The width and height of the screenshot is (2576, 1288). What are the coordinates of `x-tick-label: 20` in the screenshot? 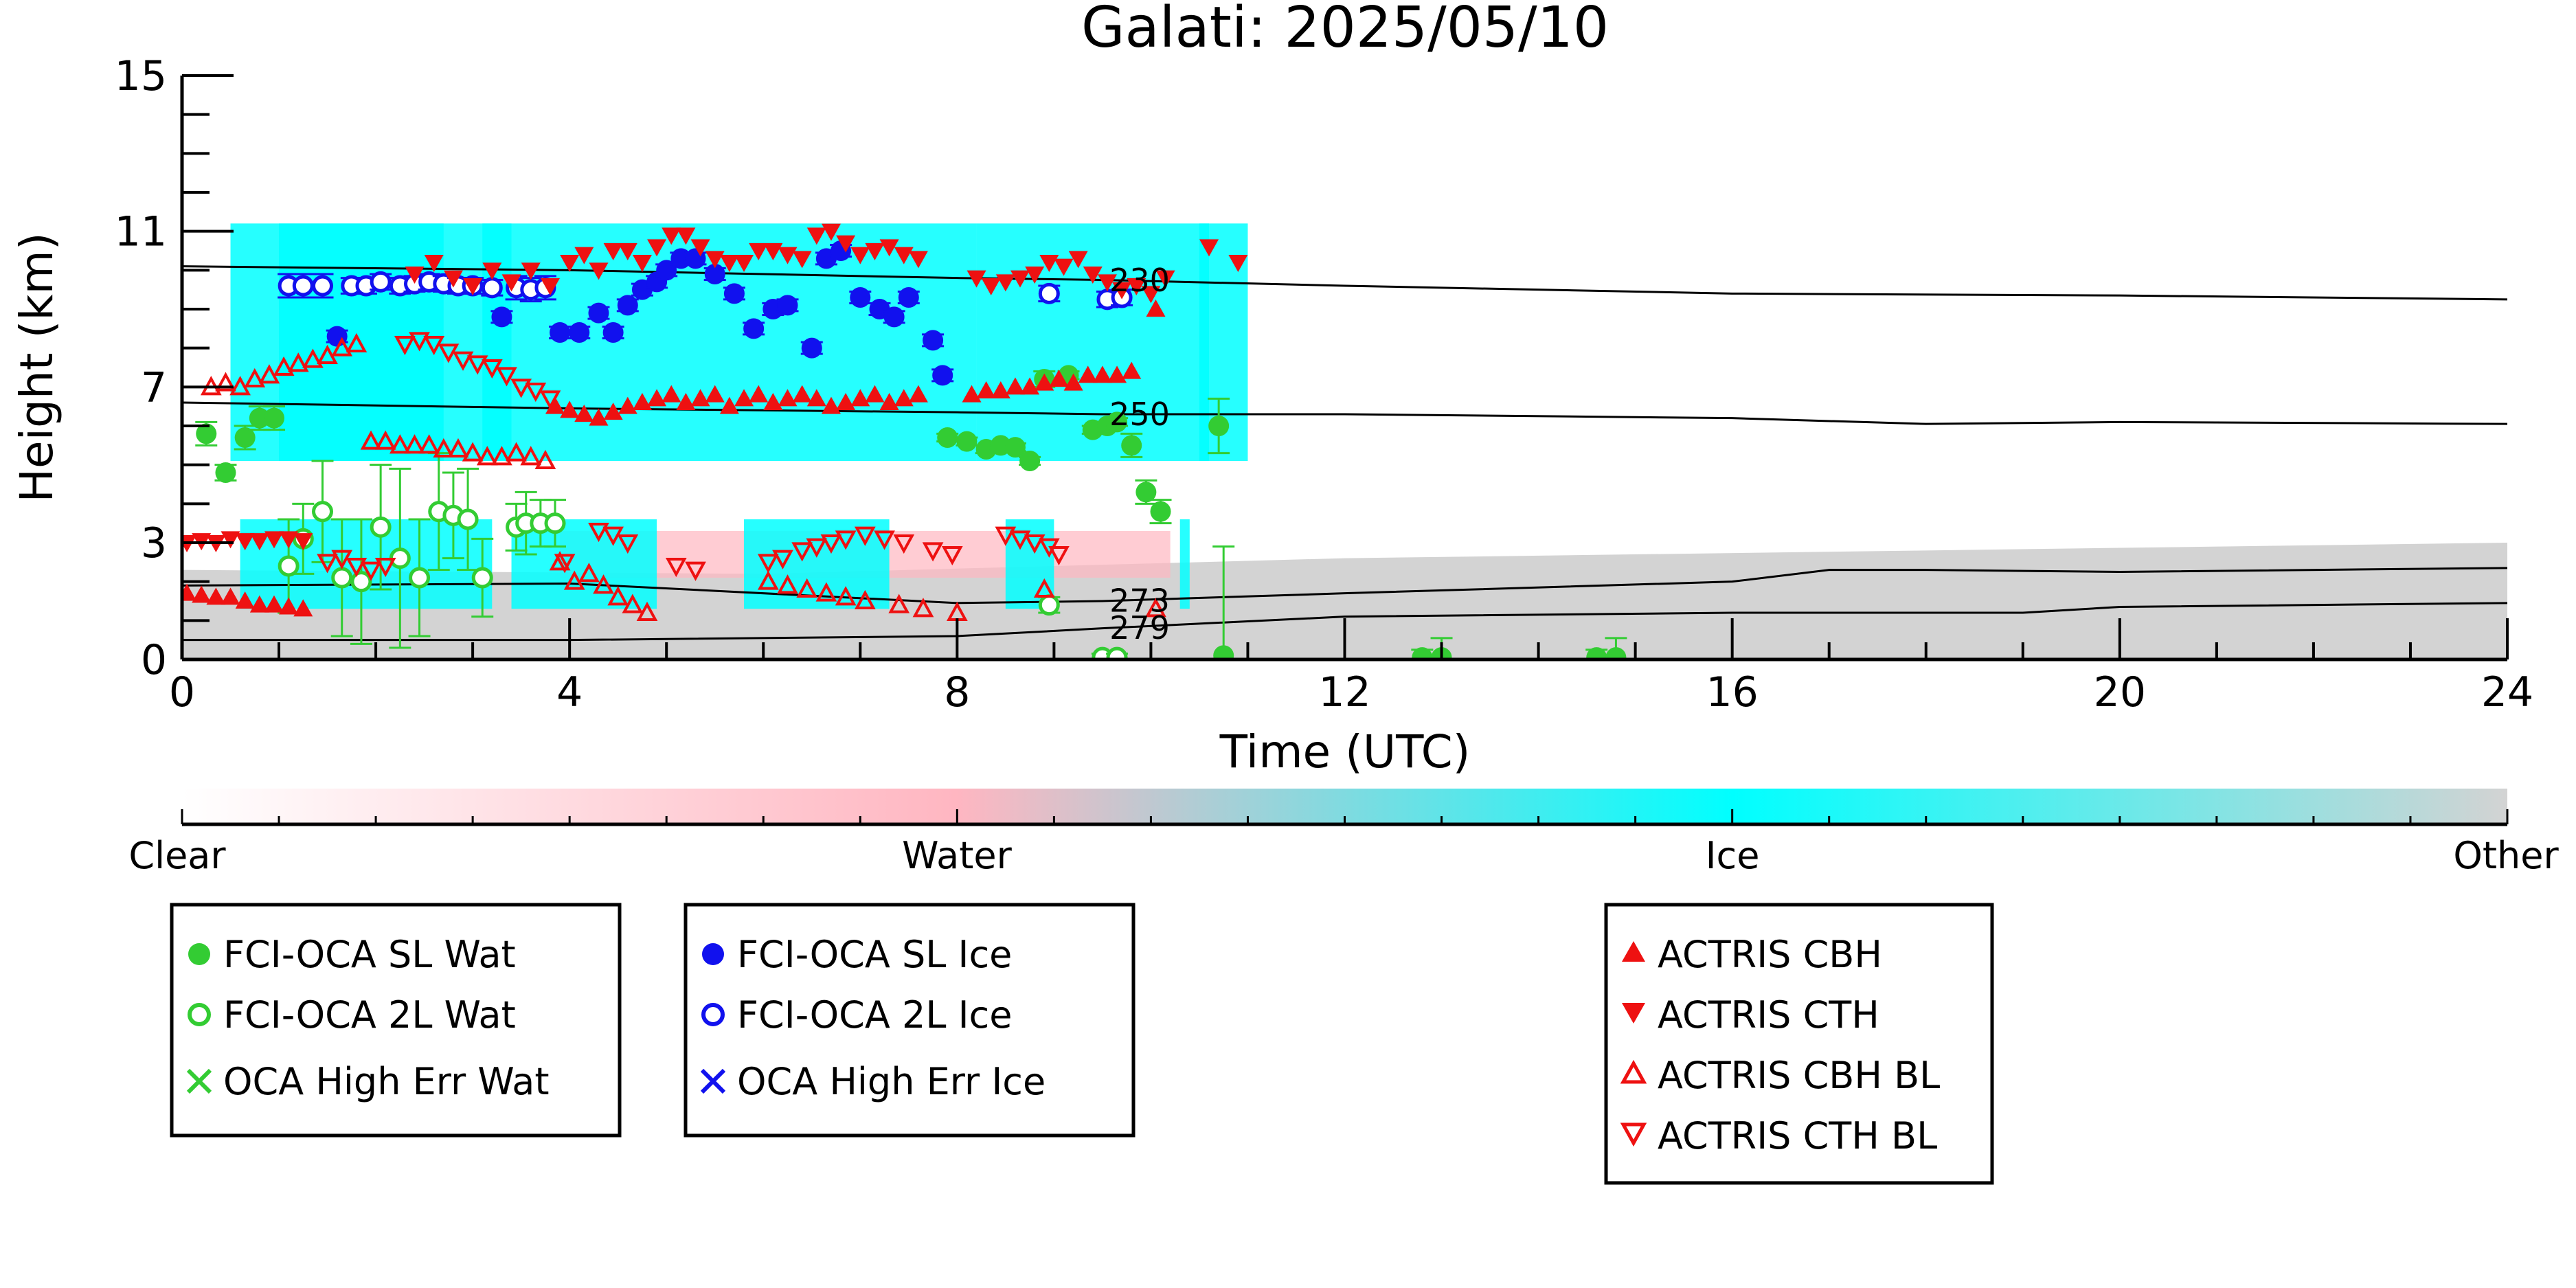 It's located at (2120, 692).